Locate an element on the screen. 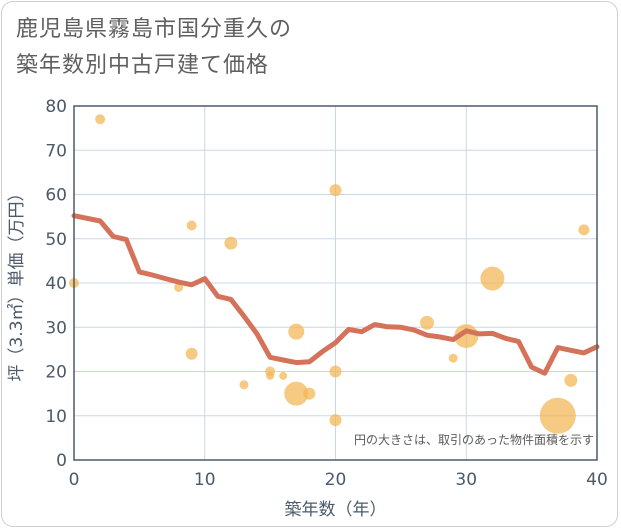 This screenshot has height=530, width=621. y-tick-label: 50 is located at coordinates (56, 240).